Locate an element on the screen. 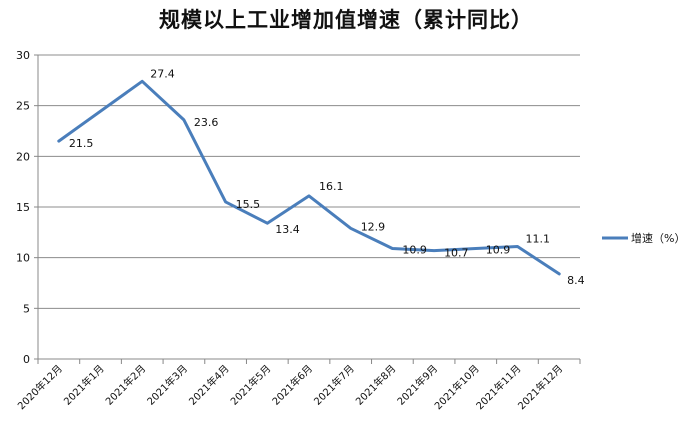  data-label: 21.5 is located at coordinates (81, 143).